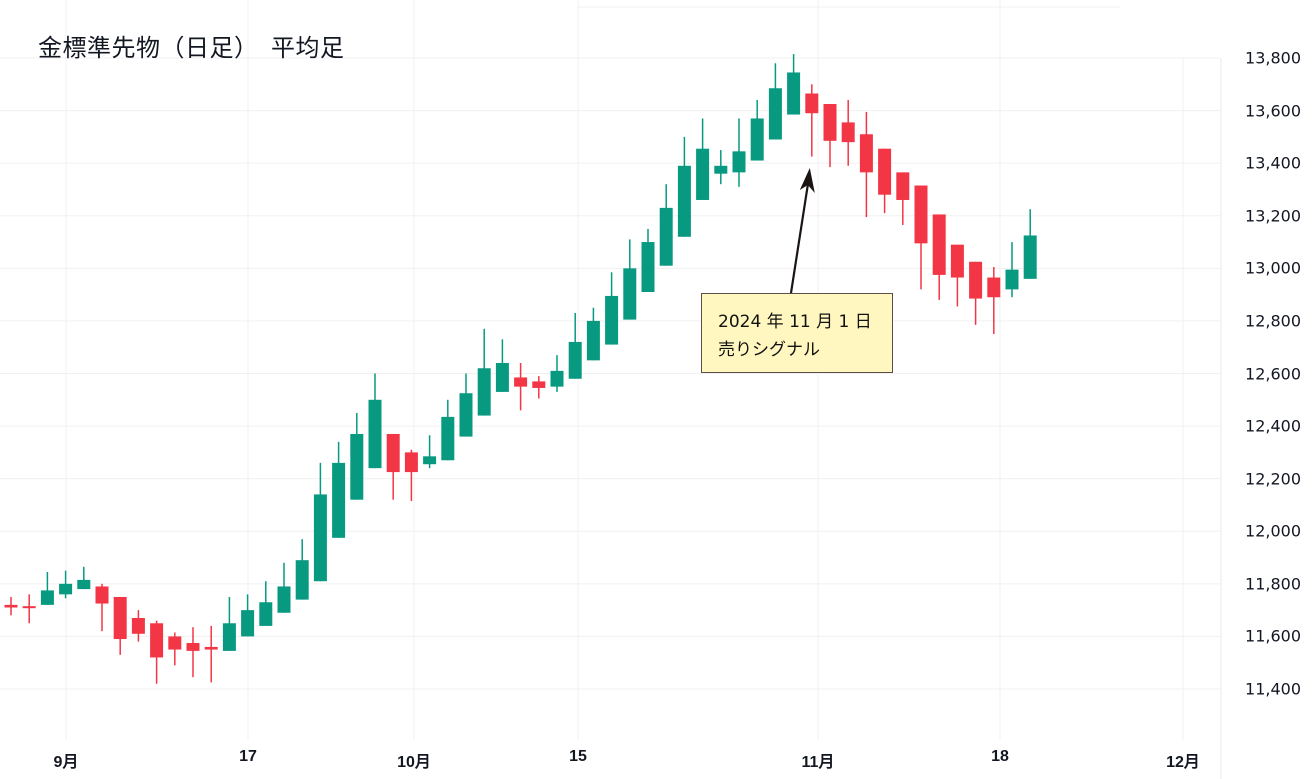 Image resolution: width=1313 pixels, height=779 pixels. I want to click on arrow-head-icon, so click(807, 180).